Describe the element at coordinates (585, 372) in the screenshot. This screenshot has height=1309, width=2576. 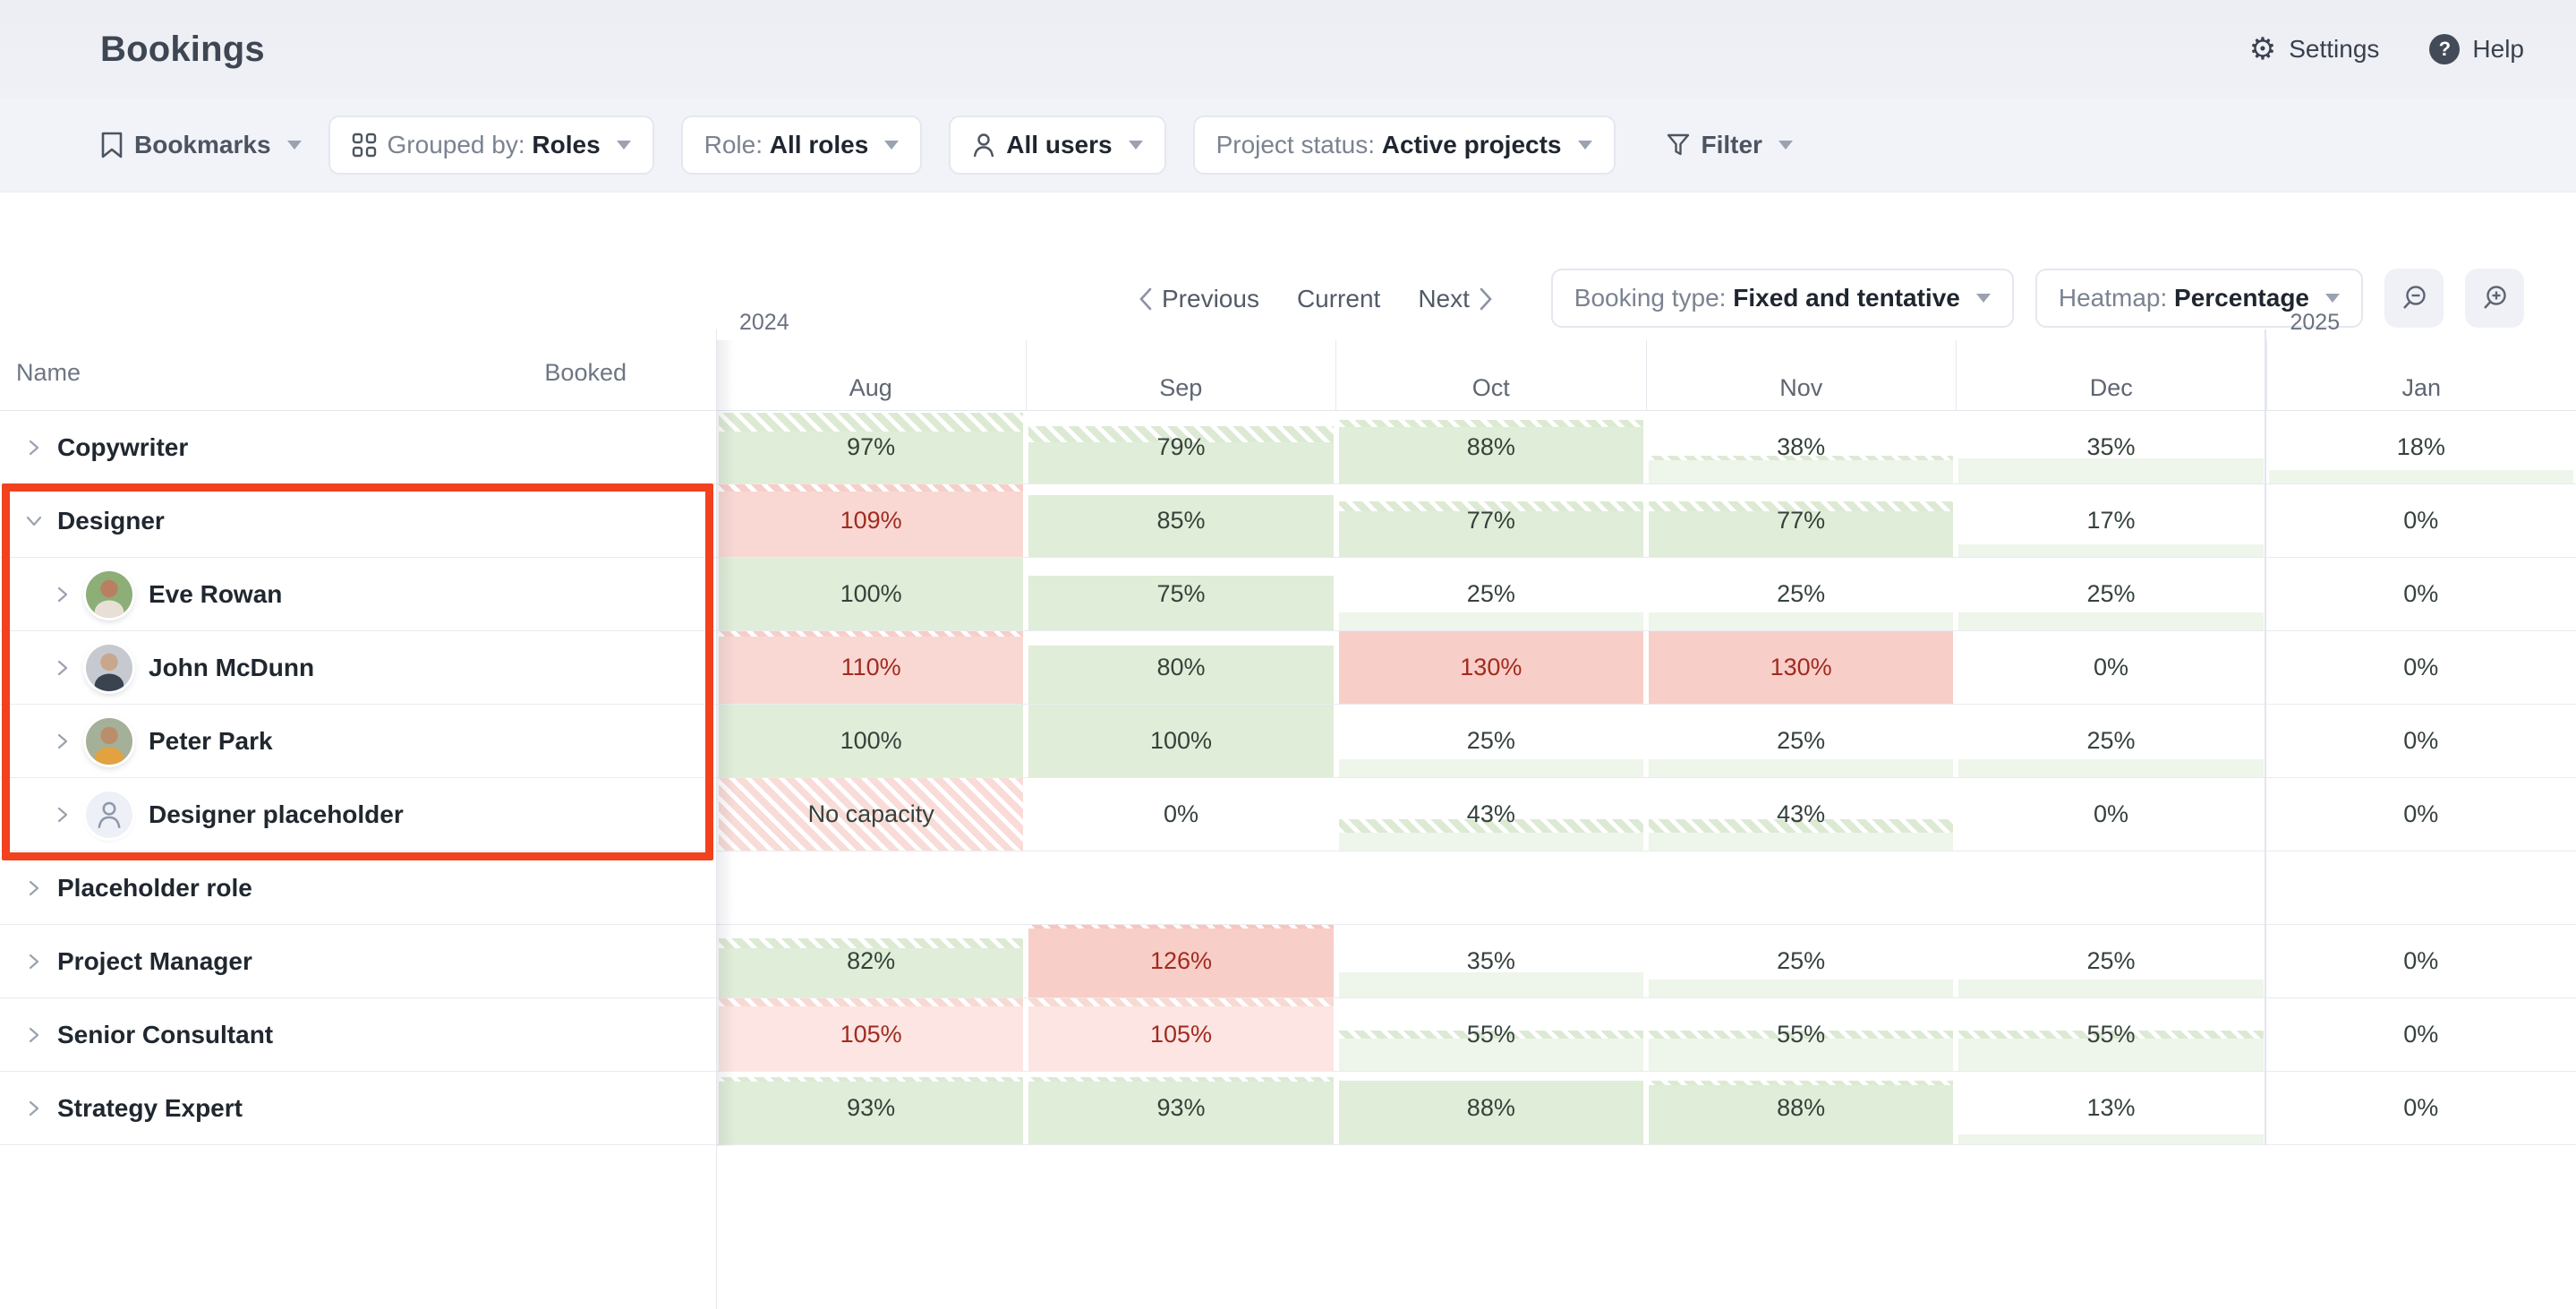
I see `booked-column-header: Booked` at that location.